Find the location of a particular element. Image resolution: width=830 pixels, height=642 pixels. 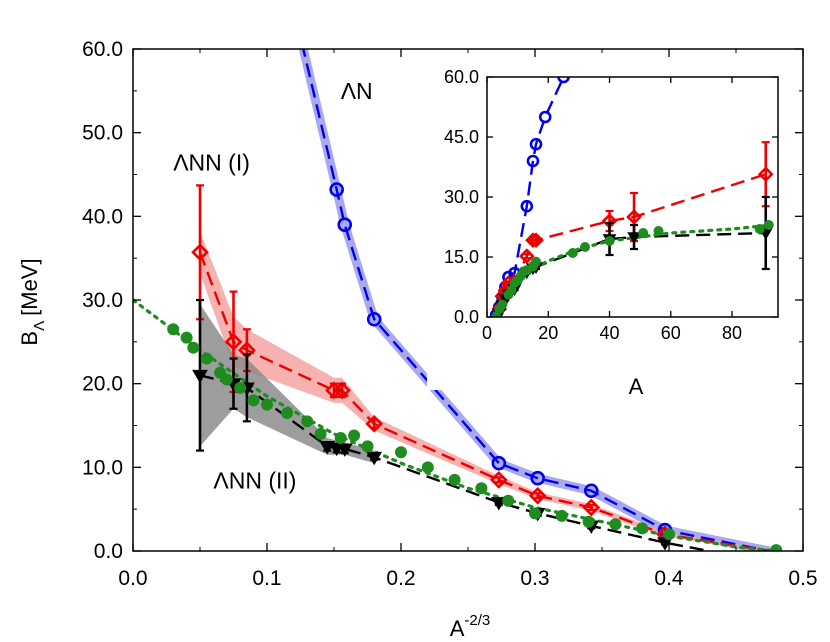

x-tick-label: 0.0 is located at coordinates (132, 578).